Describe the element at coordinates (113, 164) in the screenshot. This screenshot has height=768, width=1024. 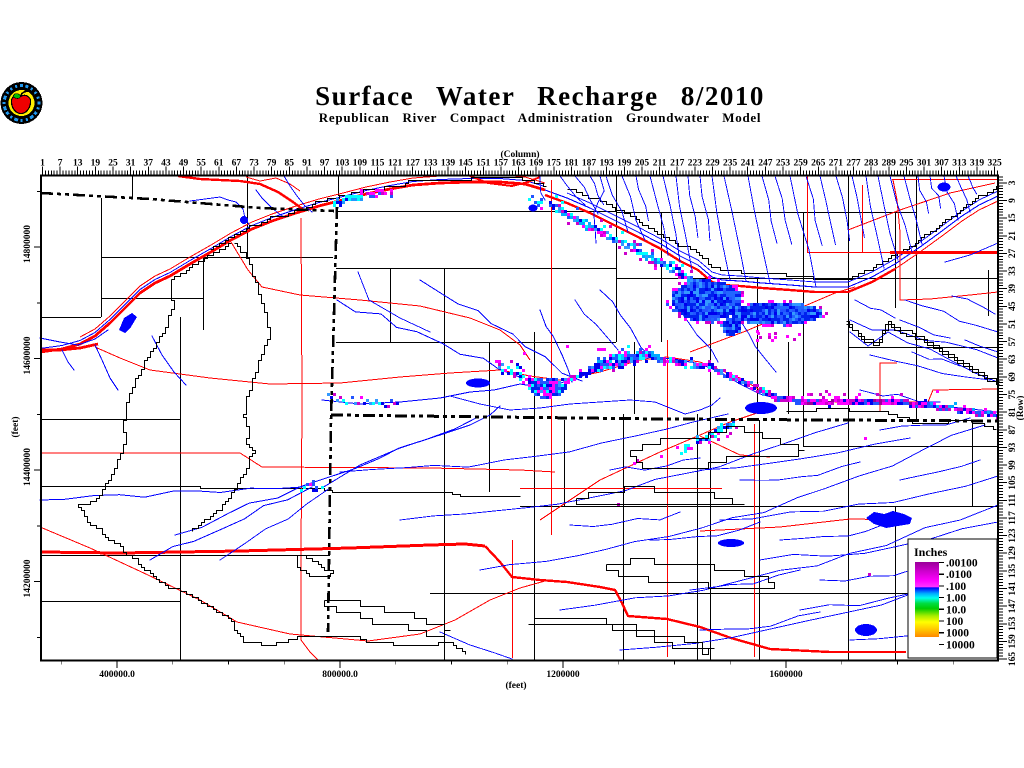
I see `svg-text: 25` at that location.